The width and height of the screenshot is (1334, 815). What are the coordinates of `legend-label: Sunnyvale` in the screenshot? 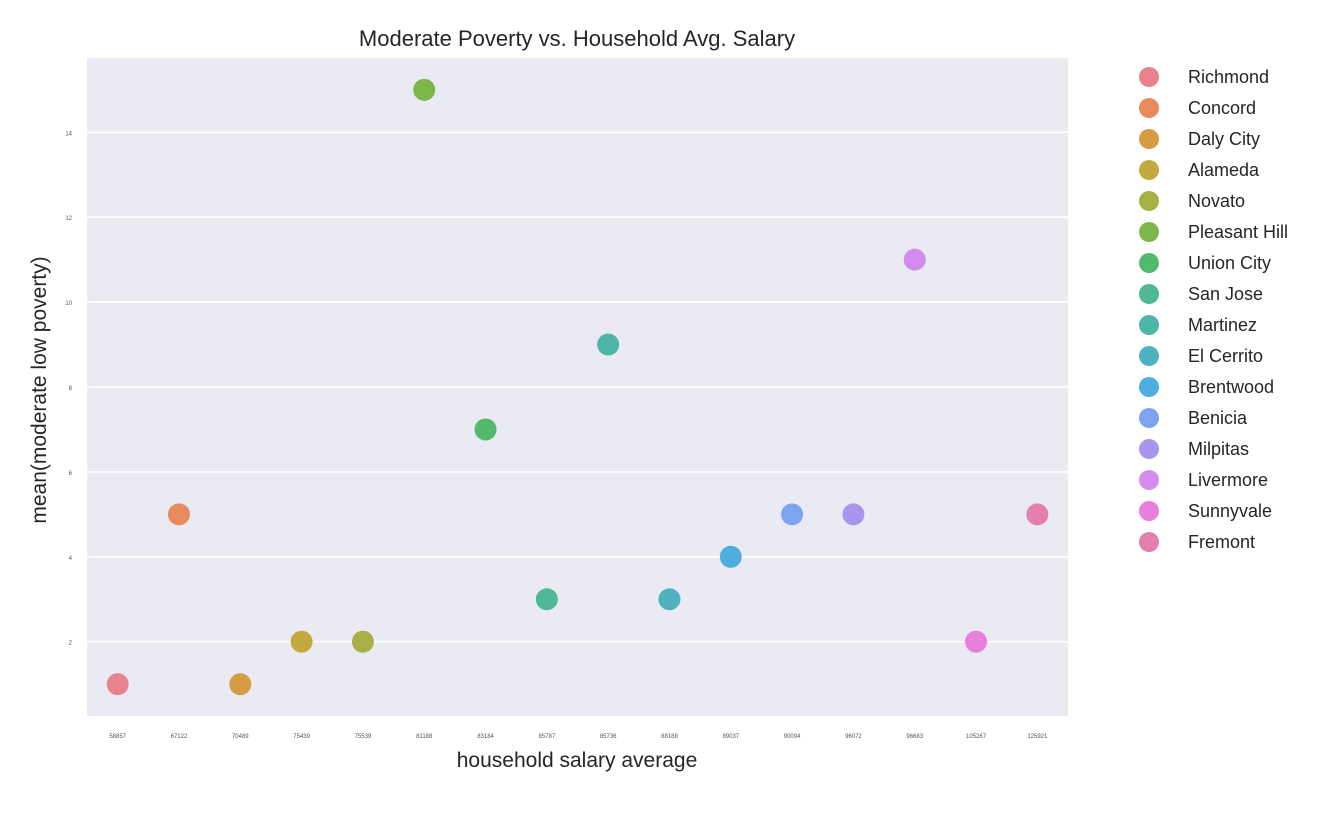 It's located at (1230, 511).